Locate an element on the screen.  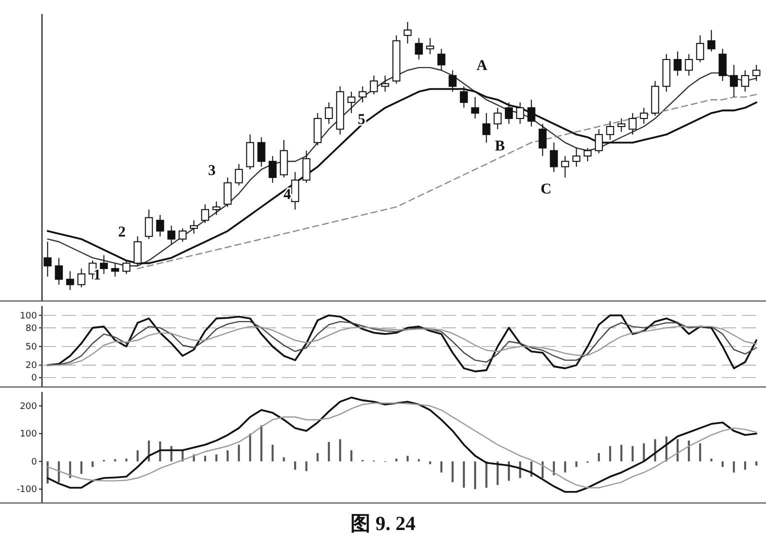
line-series is located at coordinates (402, 343).